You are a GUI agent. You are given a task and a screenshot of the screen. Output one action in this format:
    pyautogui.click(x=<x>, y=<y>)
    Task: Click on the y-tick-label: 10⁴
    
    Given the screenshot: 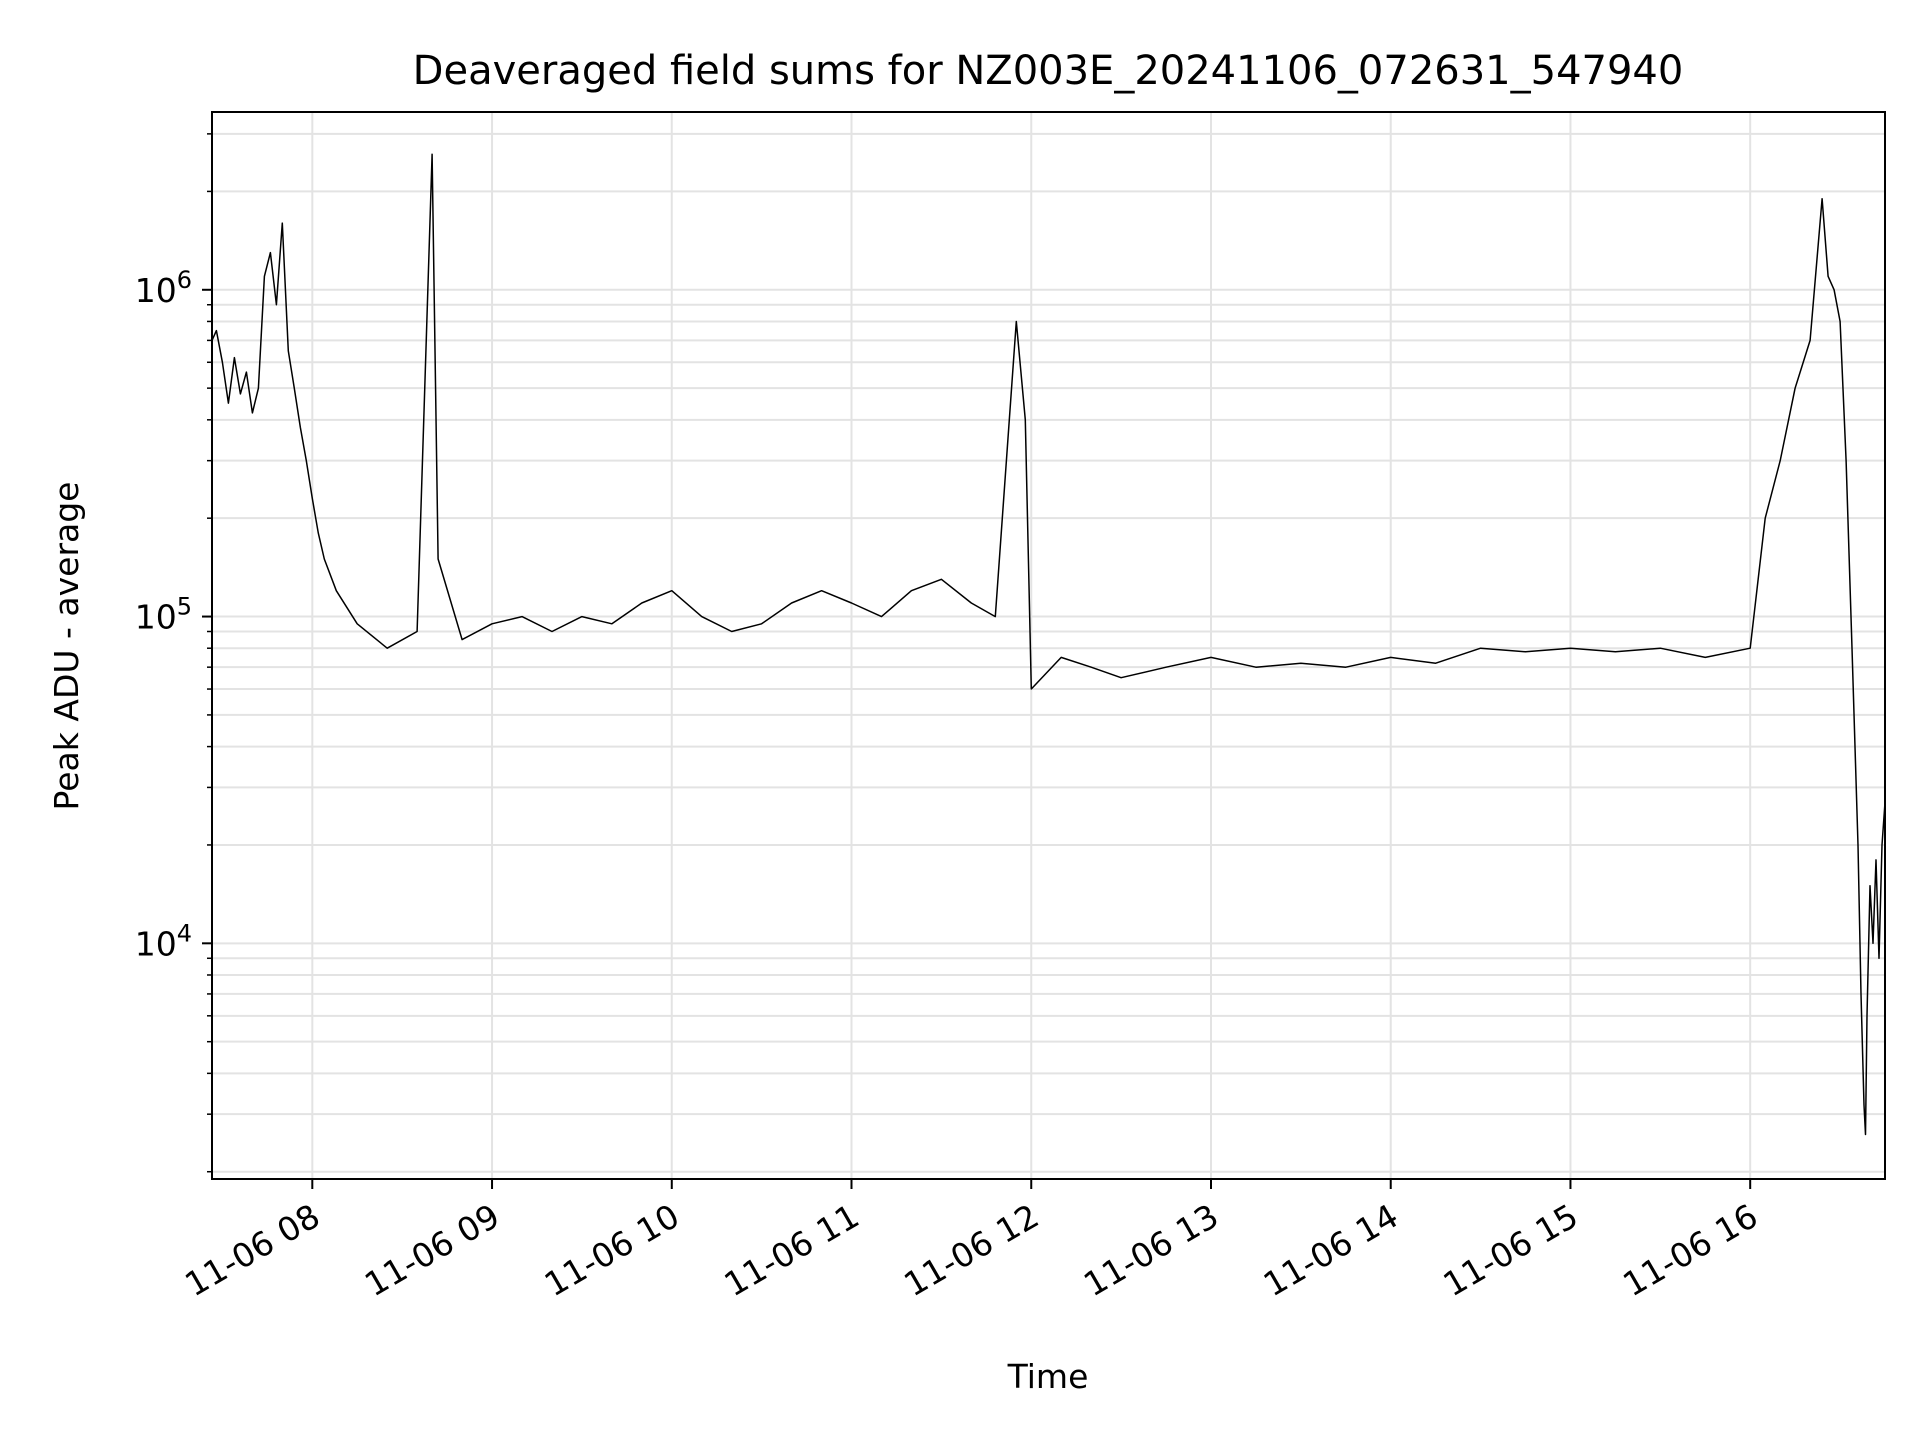 What is the action you would take?
    pyautogui.click(x=163, y=941)
    